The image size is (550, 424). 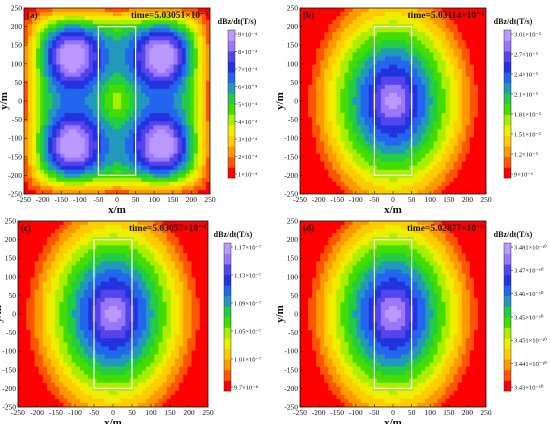 What do you see at coordinates (231, 88) in the screenshot?
I see `colorbar-segment` at bounding box center [231, 88].